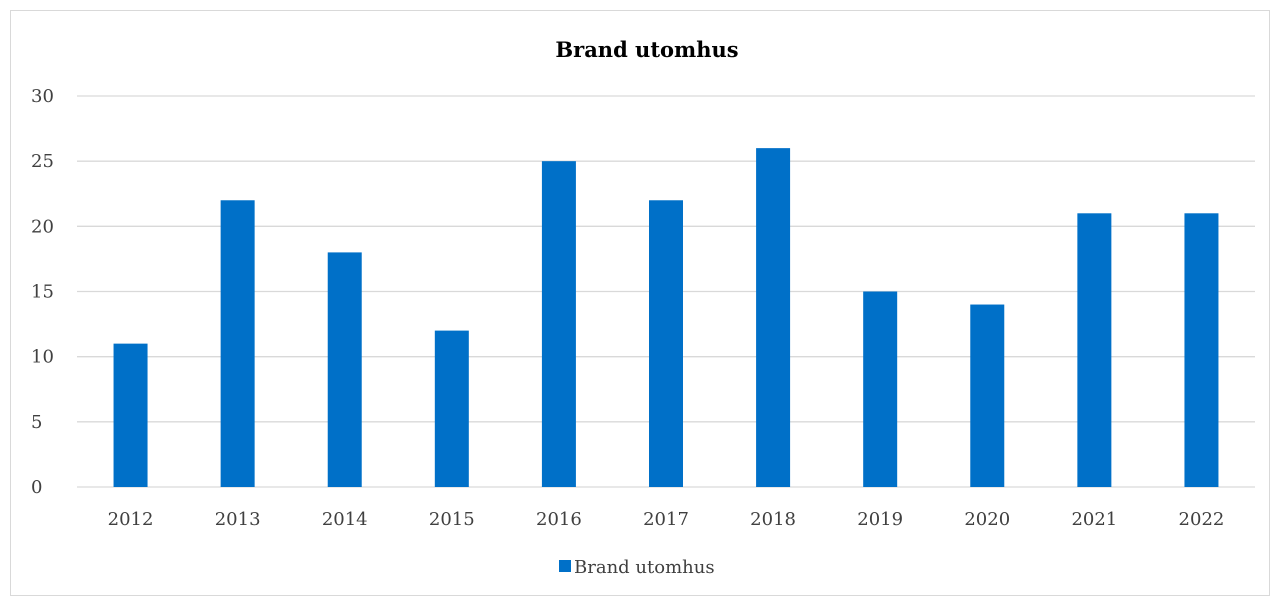 This screenshot has height=596, width=1271. What do you see at coordinates (666, 343) in the screenshot?
I see `bar-2017` at bounding box center [666, 343].